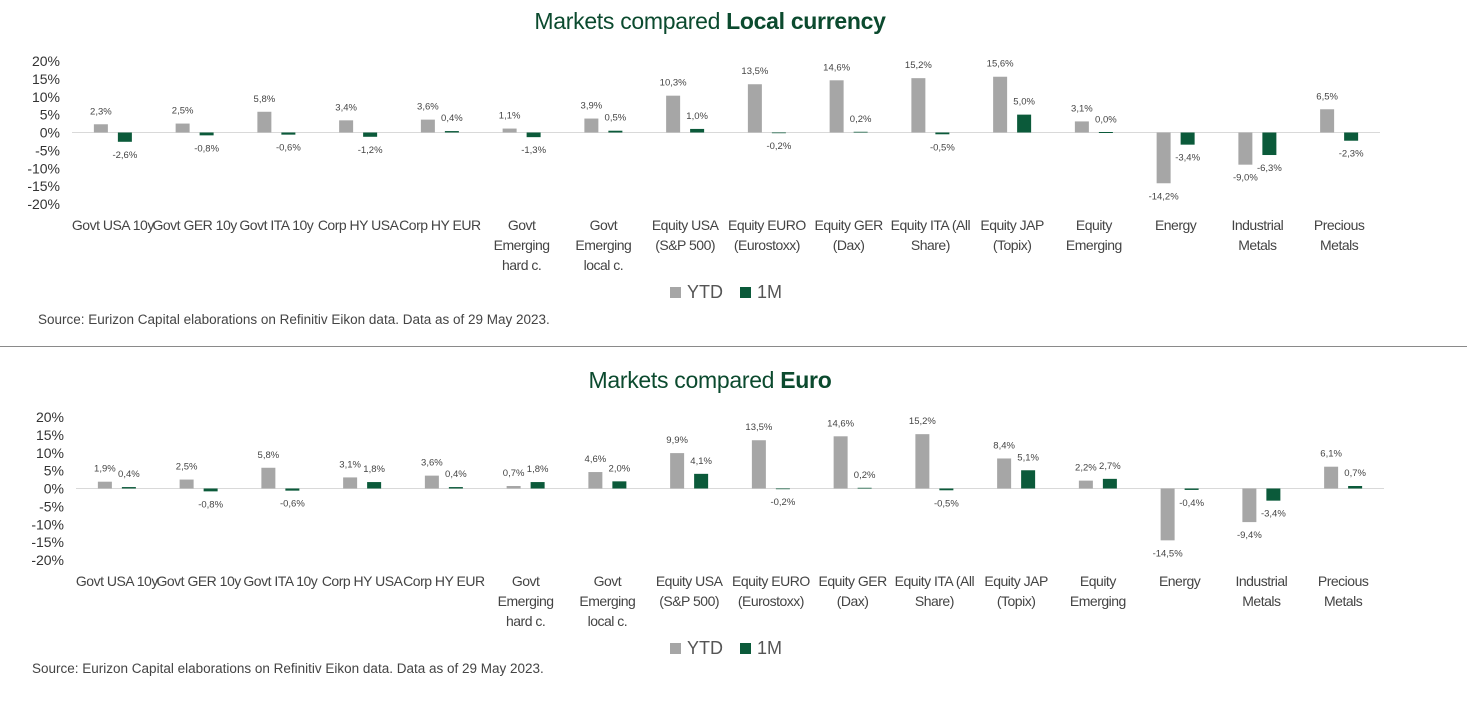 Image resolution: width=1467 pixels, height=704 pixels. I want to click on data-label-1m: -2,3%, so click(1351, 154).